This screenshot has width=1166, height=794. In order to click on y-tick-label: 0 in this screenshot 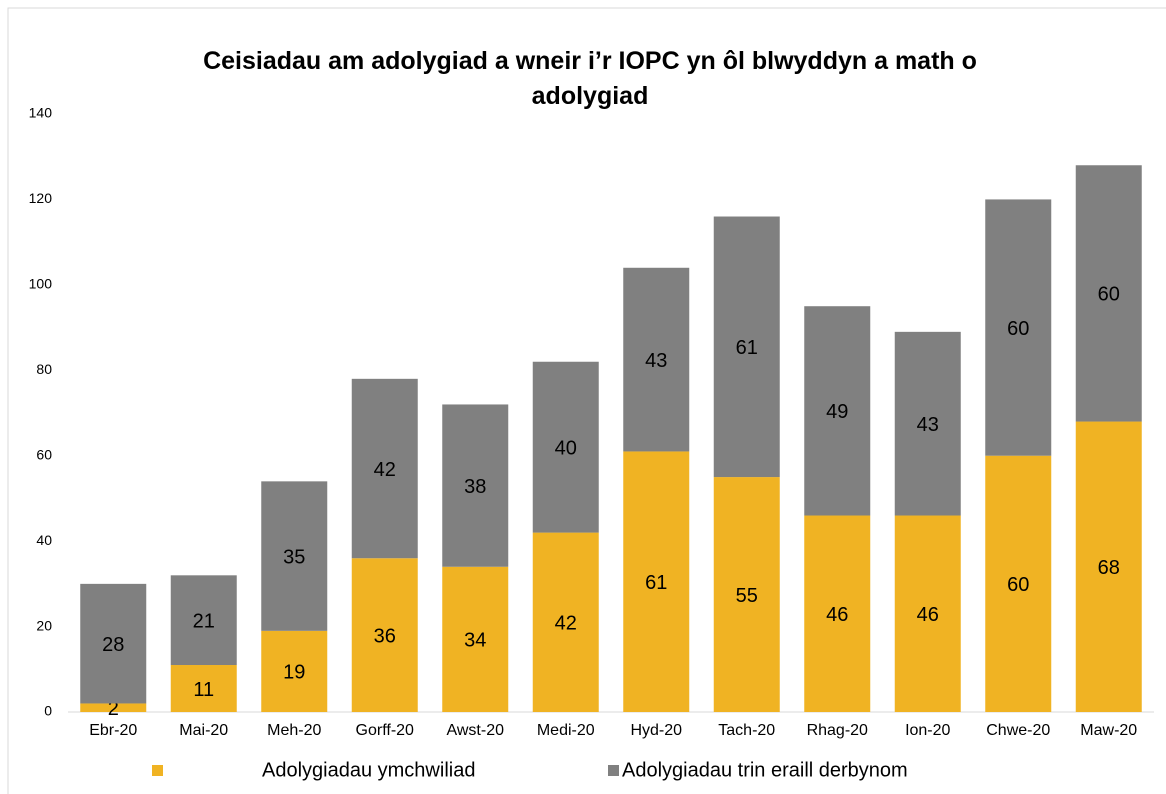, I will do `click(48, 711)`.